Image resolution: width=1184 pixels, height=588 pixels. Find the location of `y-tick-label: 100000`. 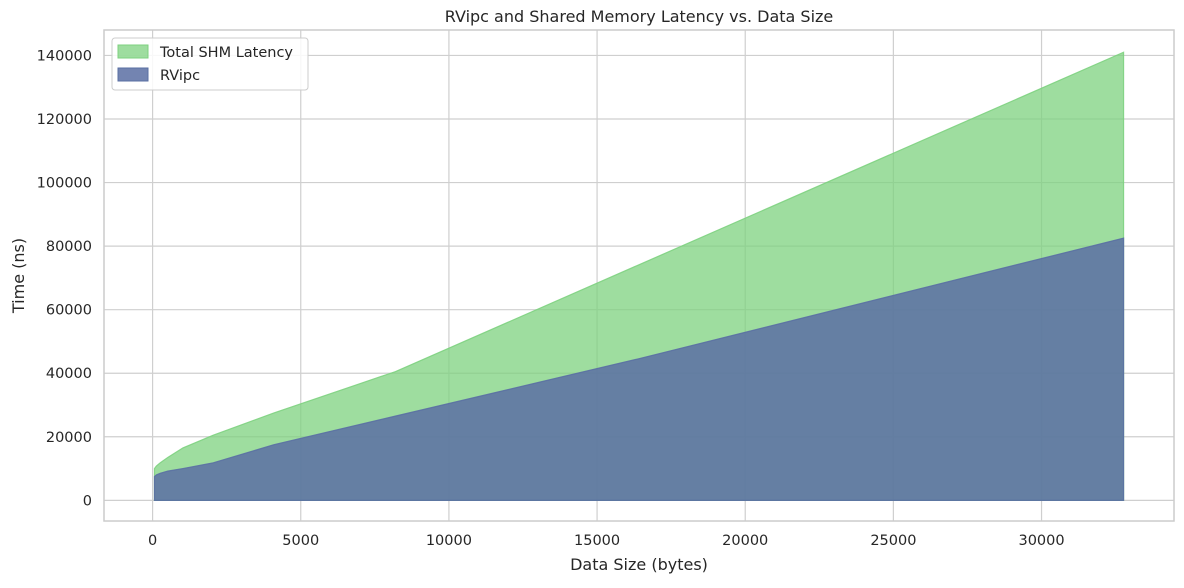

y-tick-label: 100000 is located at coordinates (64, 184).